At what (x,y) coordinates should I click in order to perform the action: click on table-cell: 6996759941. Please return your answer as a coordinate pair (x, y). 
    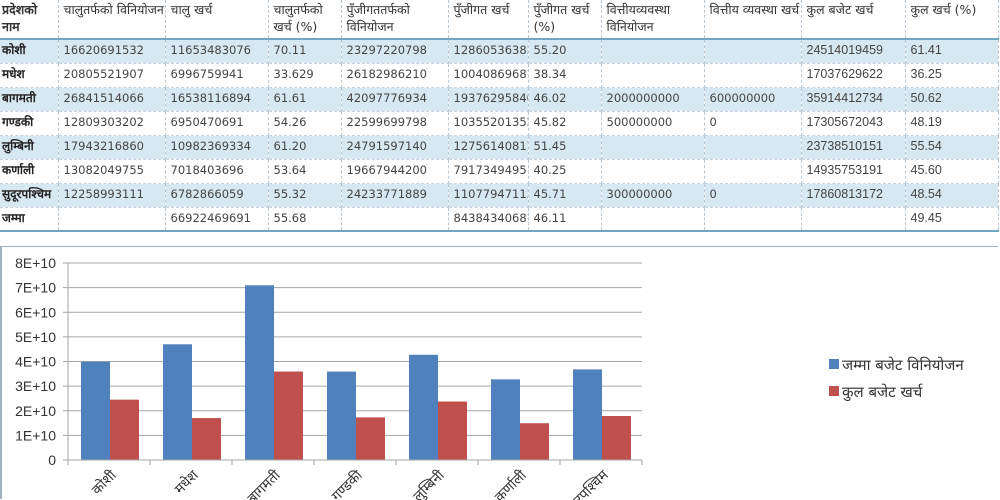
    Looking at the image, I should click on (217, 75).